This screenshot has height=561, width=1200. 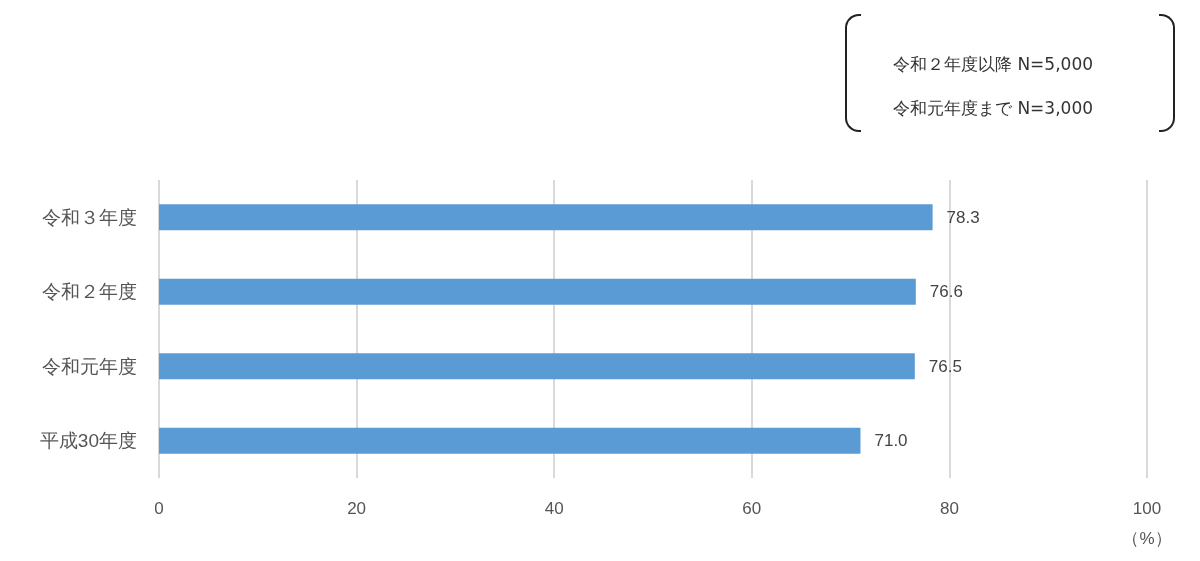 I want to click on data-label: 71.0, so click(x=891, y=441).